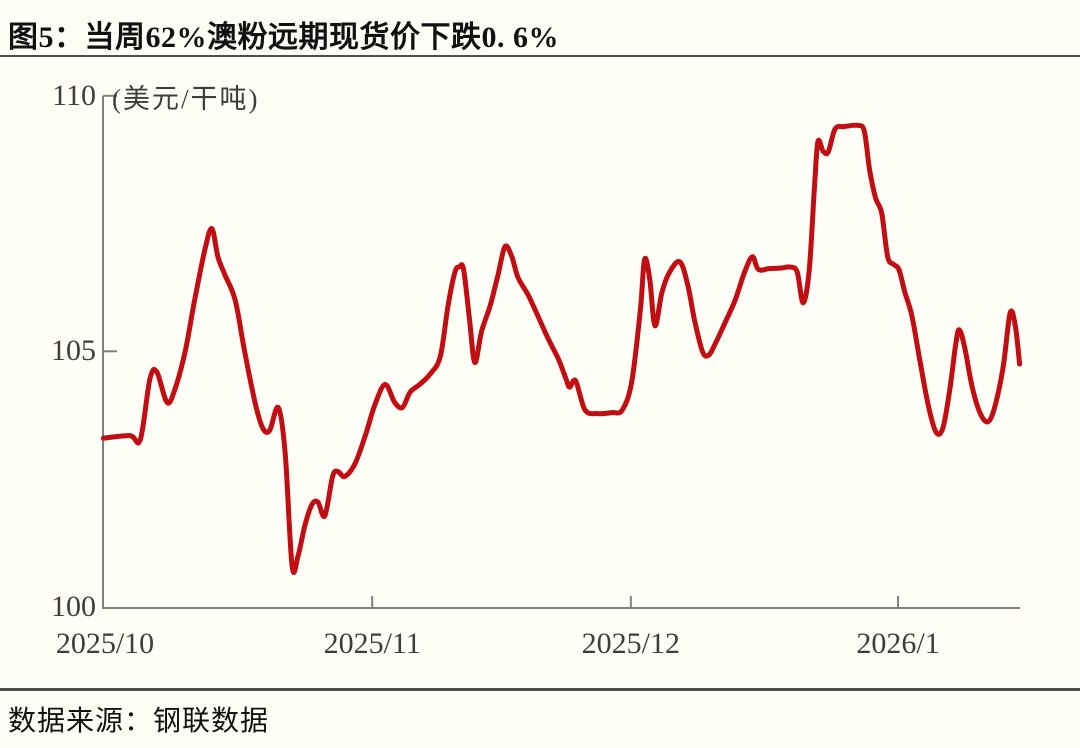  Describe the element at coordinates (186, 99) in the screenshot. I see `y-axis-unit-label: (美元/干吨)` at that location.